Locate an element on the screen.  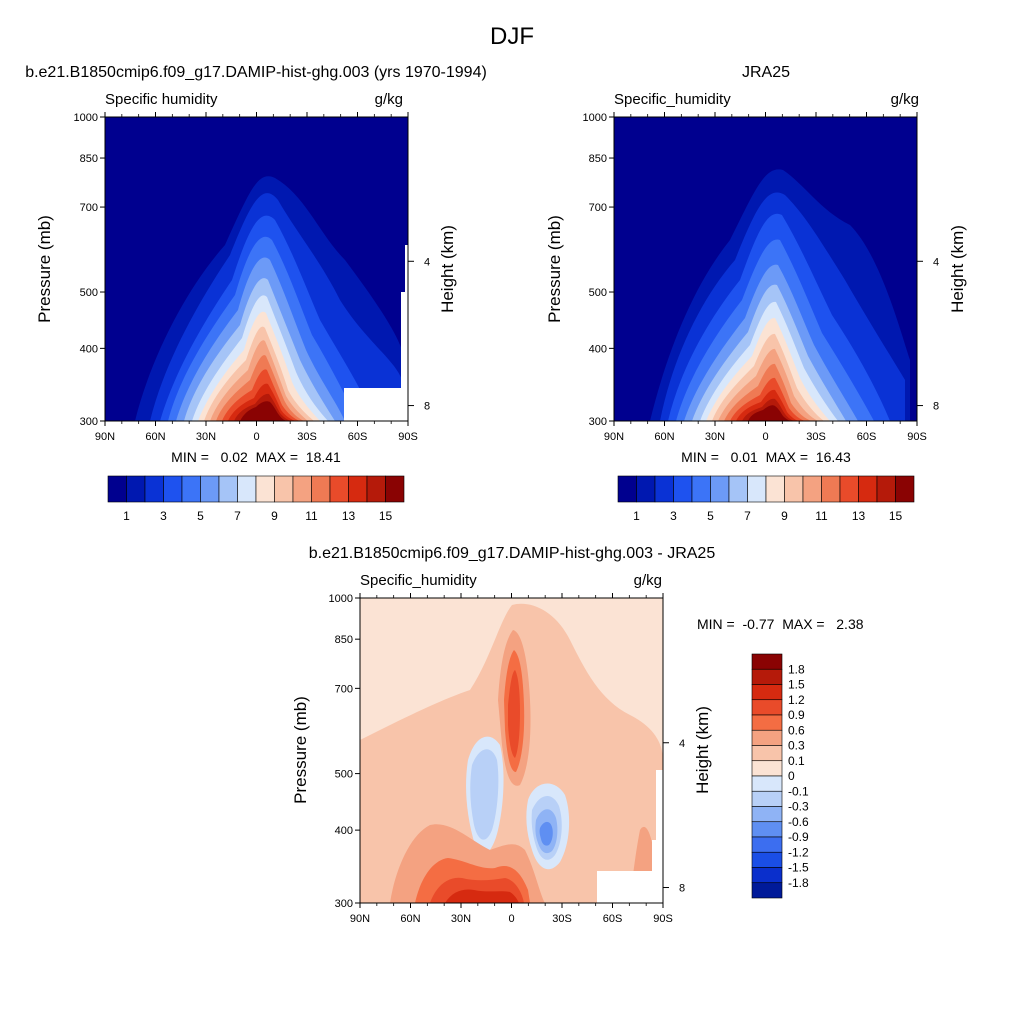
colorbar-label: -1.8 is located at coordinates (798, 883).